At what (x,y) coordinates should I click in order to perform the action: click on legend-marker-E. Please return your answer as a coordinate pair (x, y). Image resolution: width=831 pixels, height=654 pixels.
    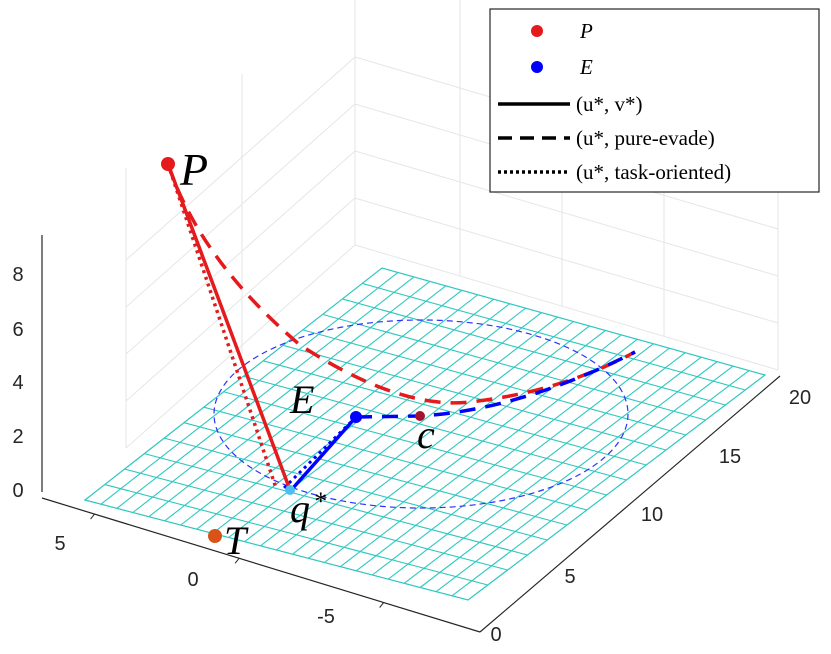
    Looking at the image, I should click on (537, 67).